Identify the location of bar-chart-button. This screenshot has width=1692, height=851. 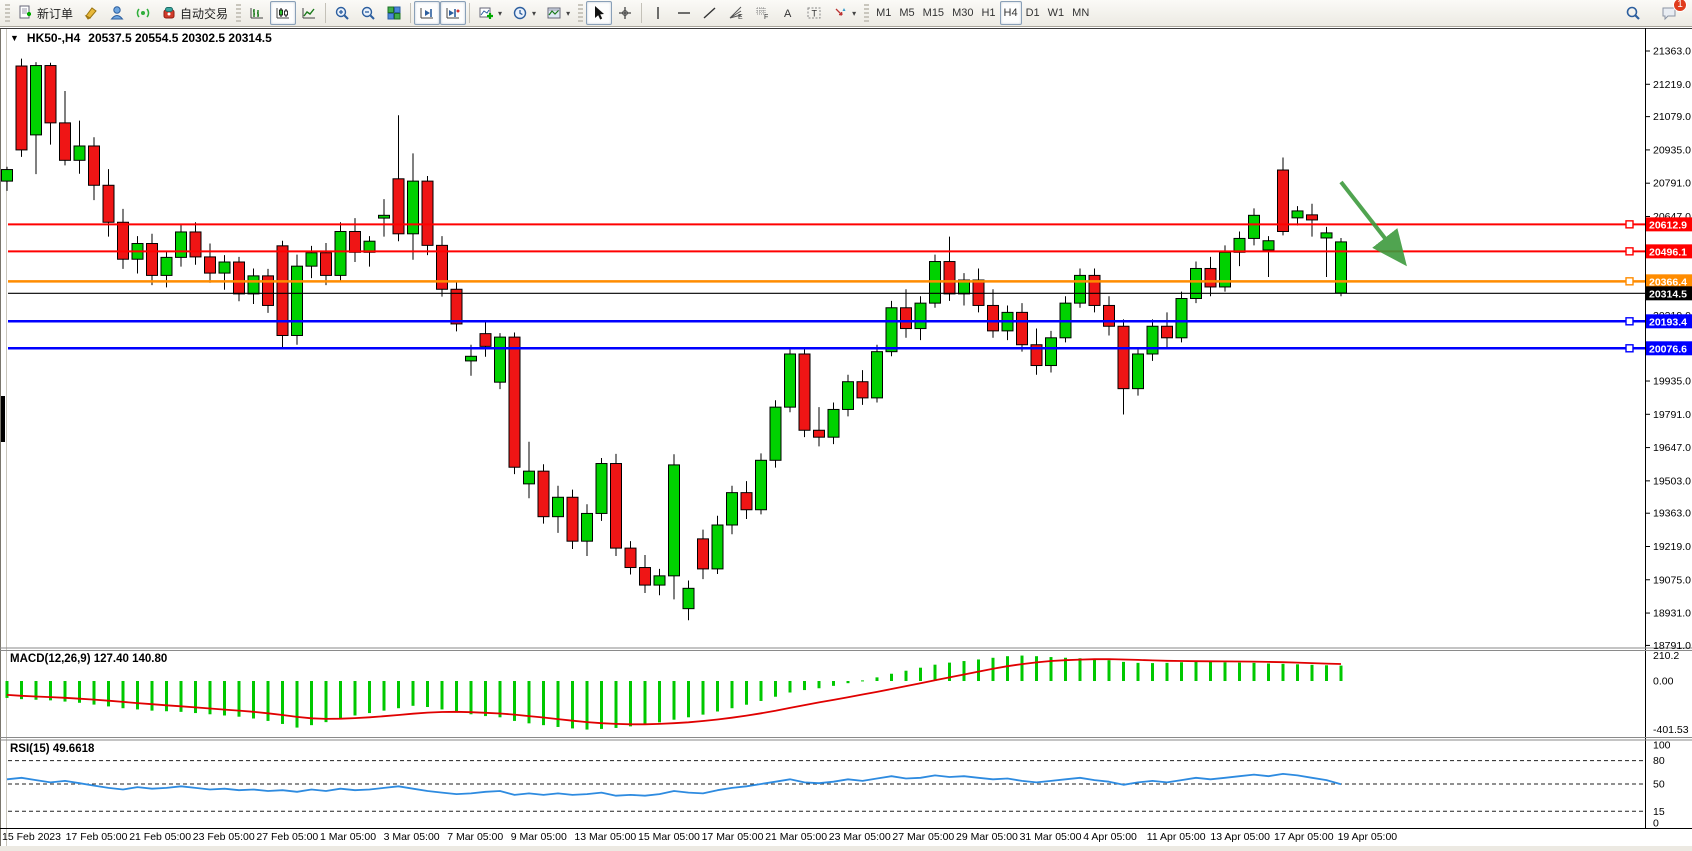
(257, 13).